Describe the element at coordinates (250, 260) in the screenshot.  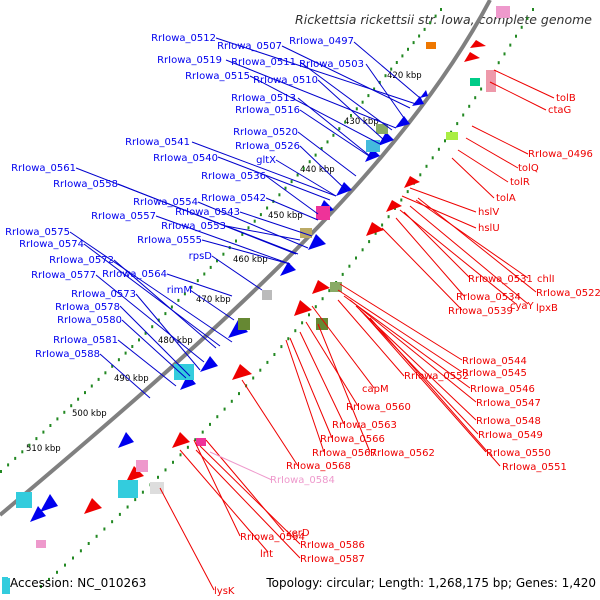
I see `tick-label: 460 kbp` at that location.